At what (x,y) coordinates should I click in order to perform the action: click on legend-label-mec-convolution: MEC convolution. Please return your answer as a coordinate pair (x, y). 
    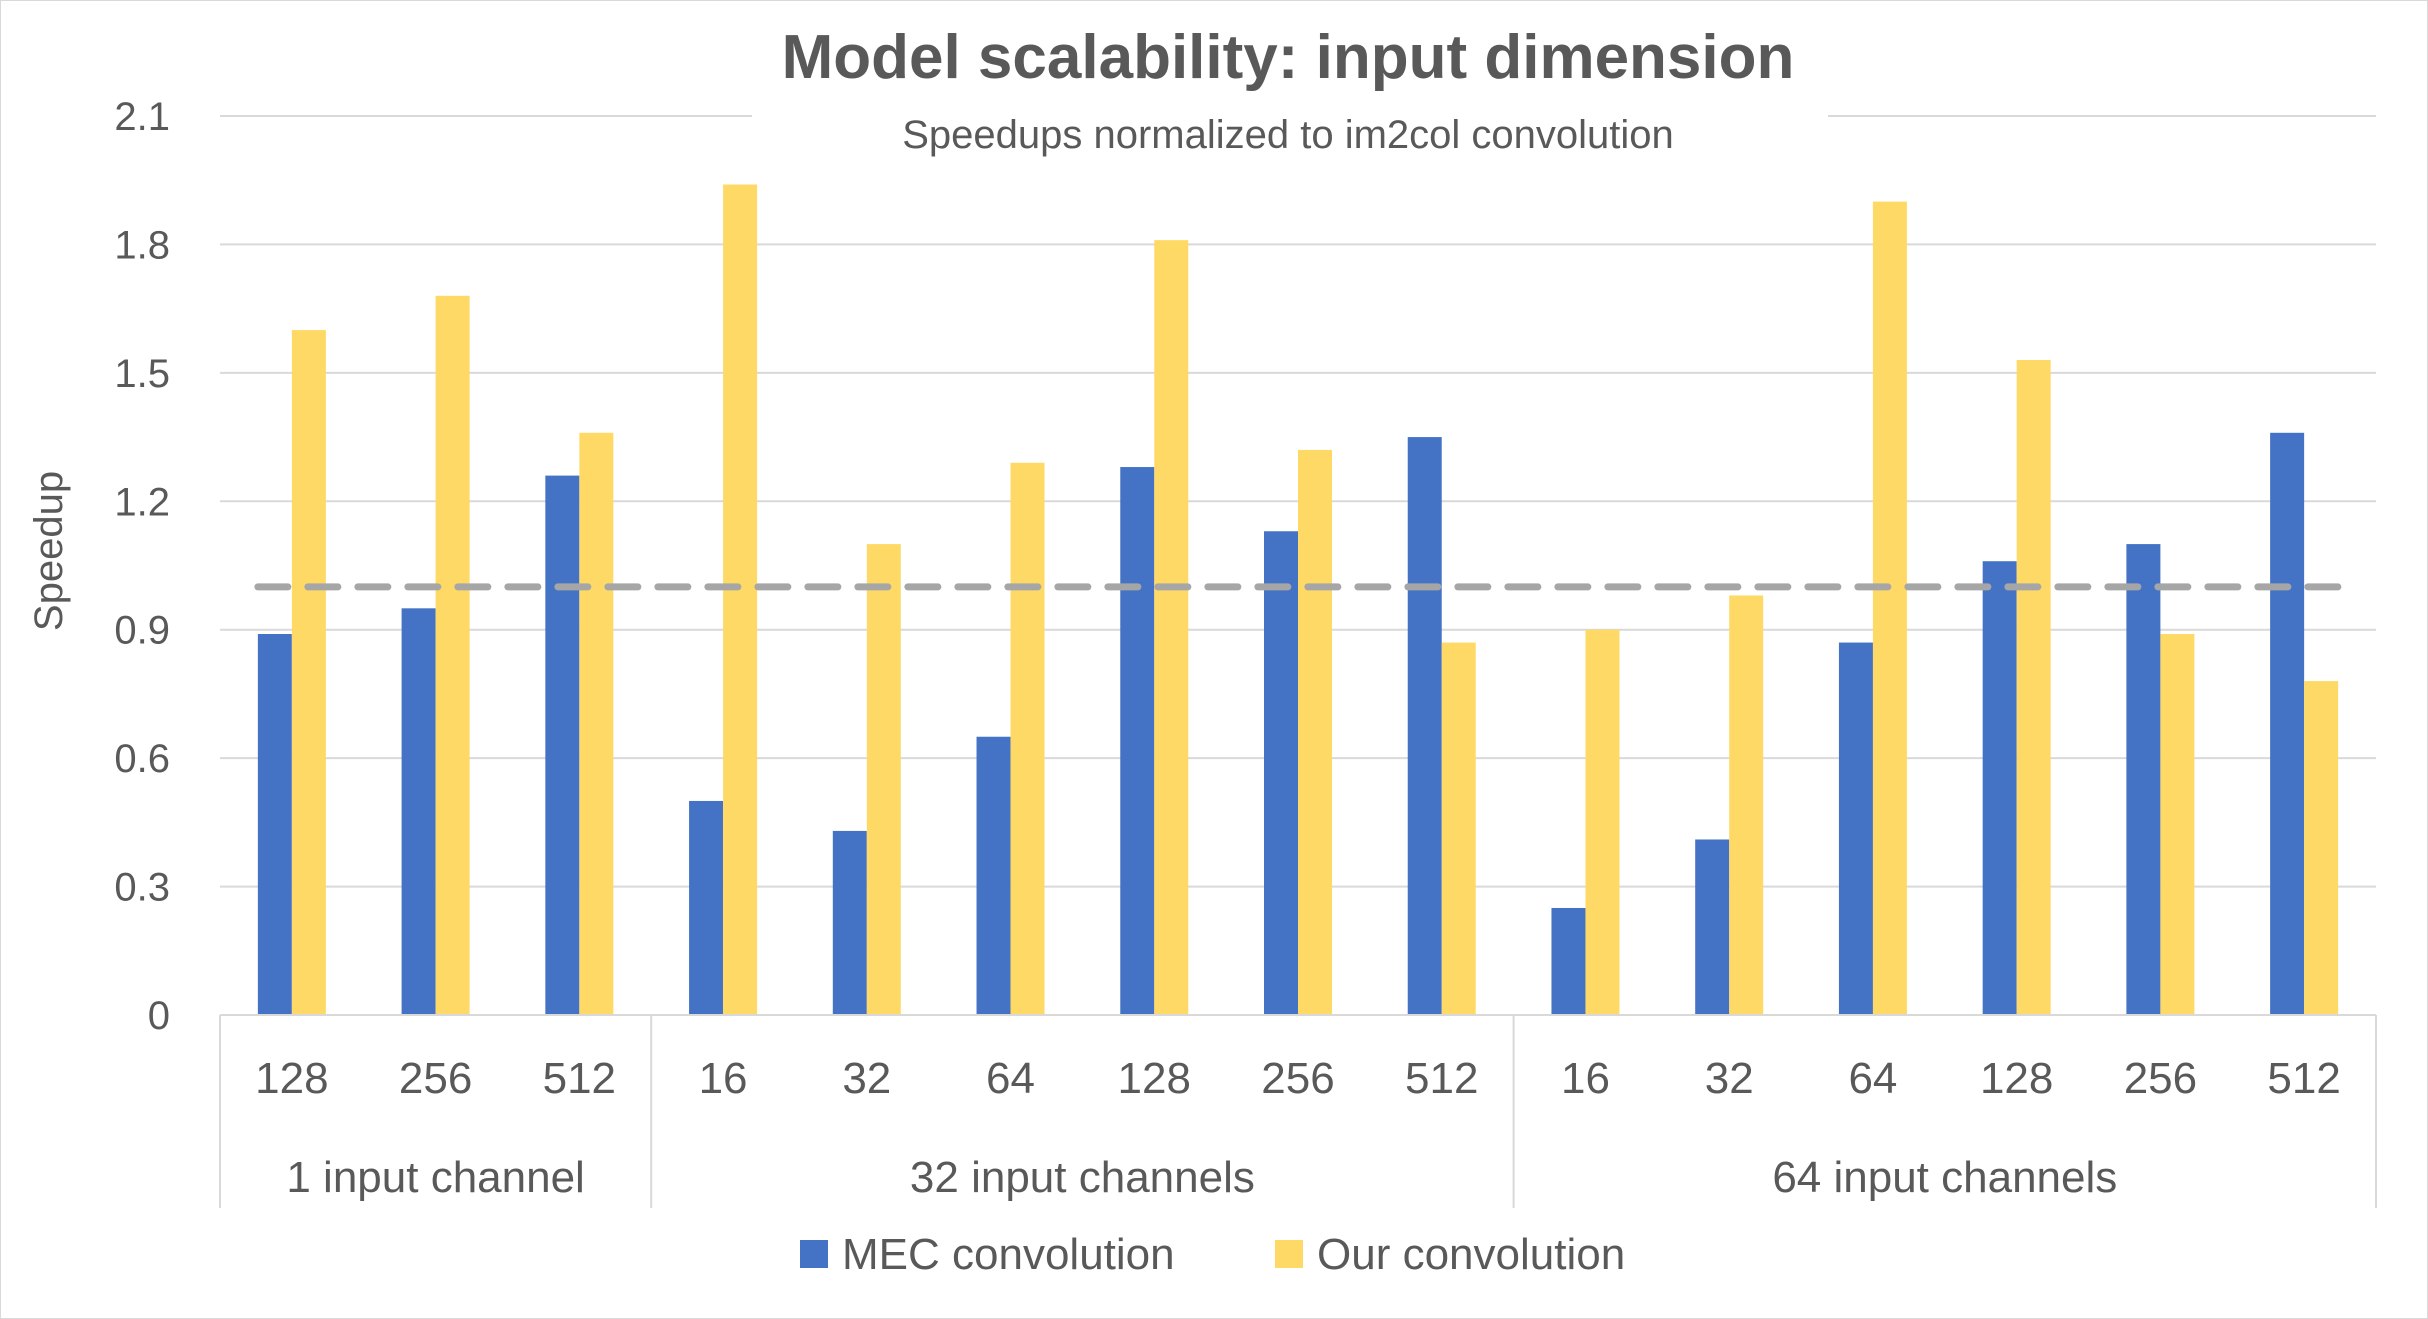
    Looking at the image, I should click on (1008, 1254).